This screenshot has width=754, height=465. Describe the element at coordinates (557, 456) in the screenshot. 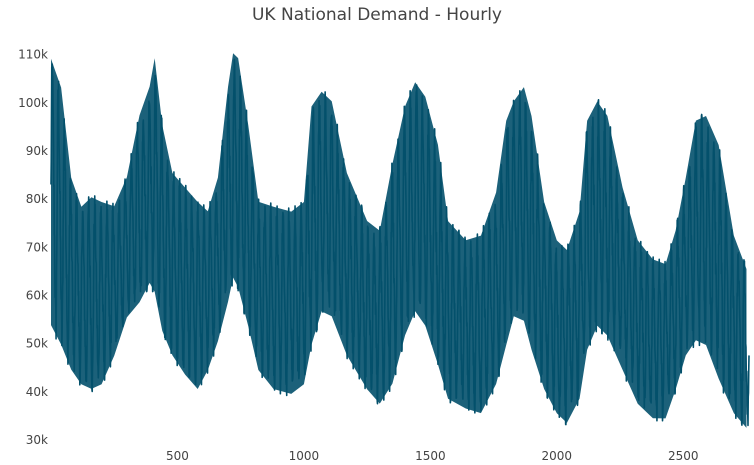

I see `x-tick-label: 2000` at that location.